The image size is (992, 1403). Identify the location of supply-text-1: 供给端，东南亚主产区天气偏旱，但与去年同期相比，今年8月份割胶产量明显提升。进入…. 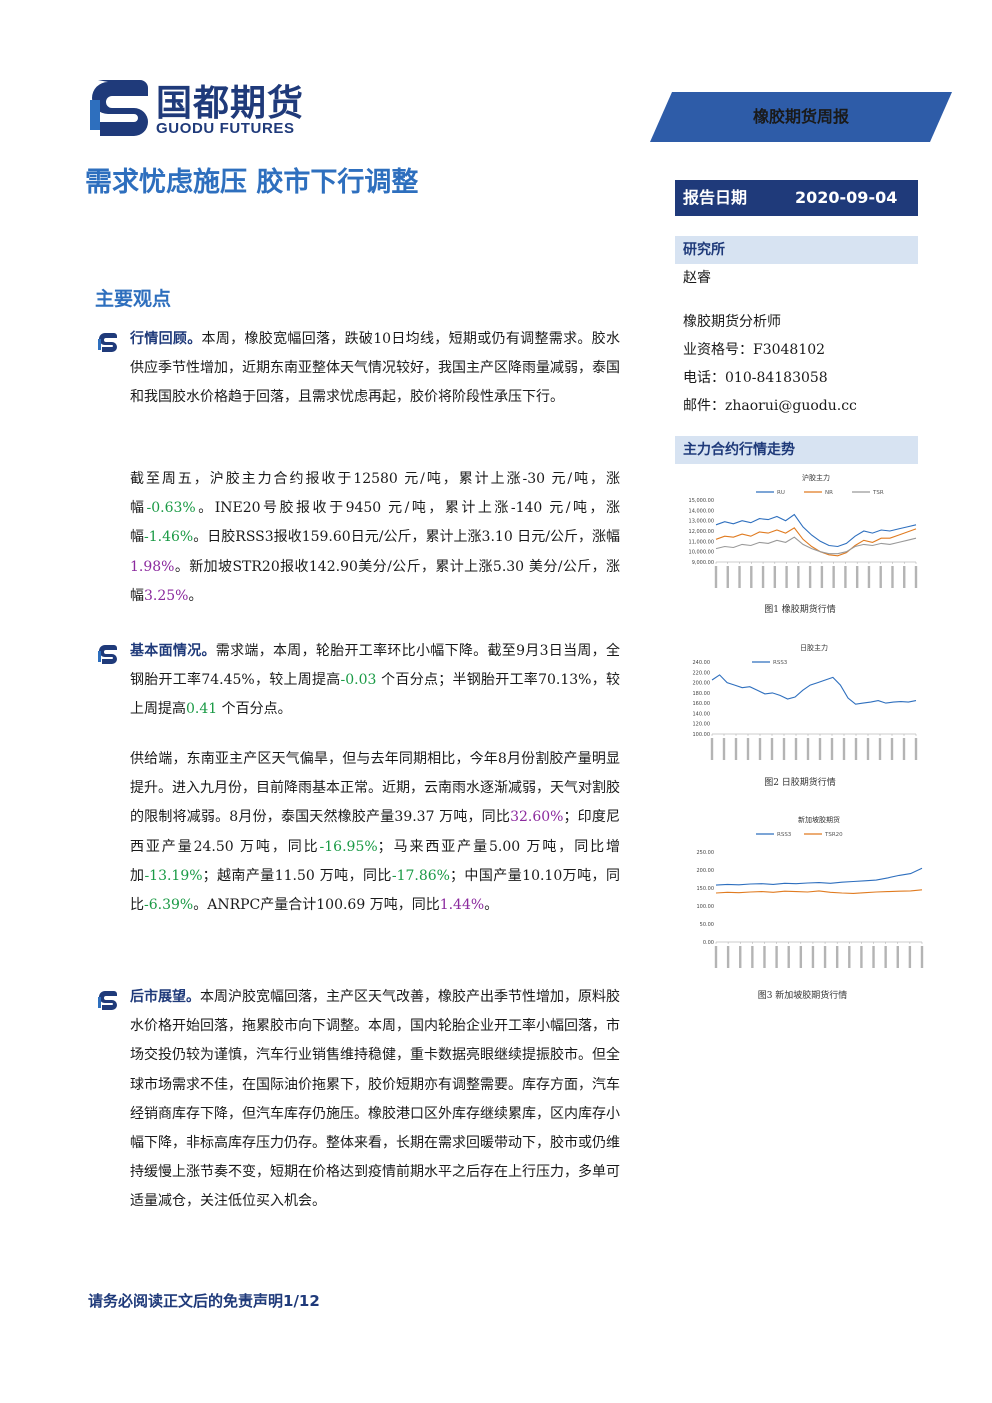
(375, 788).